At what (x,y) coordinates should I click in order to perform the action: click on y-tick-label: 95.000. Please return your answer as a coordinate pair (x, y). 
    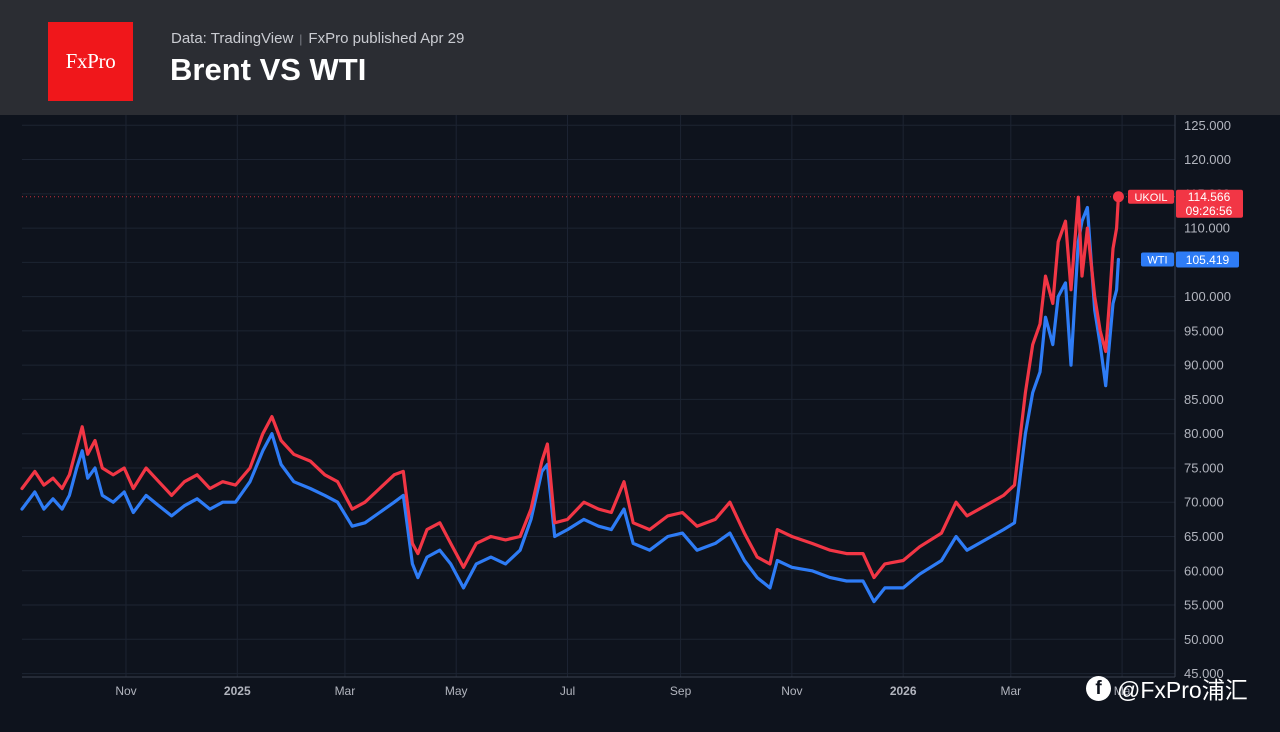
    Looking at the image, I should click on (1204, 330).